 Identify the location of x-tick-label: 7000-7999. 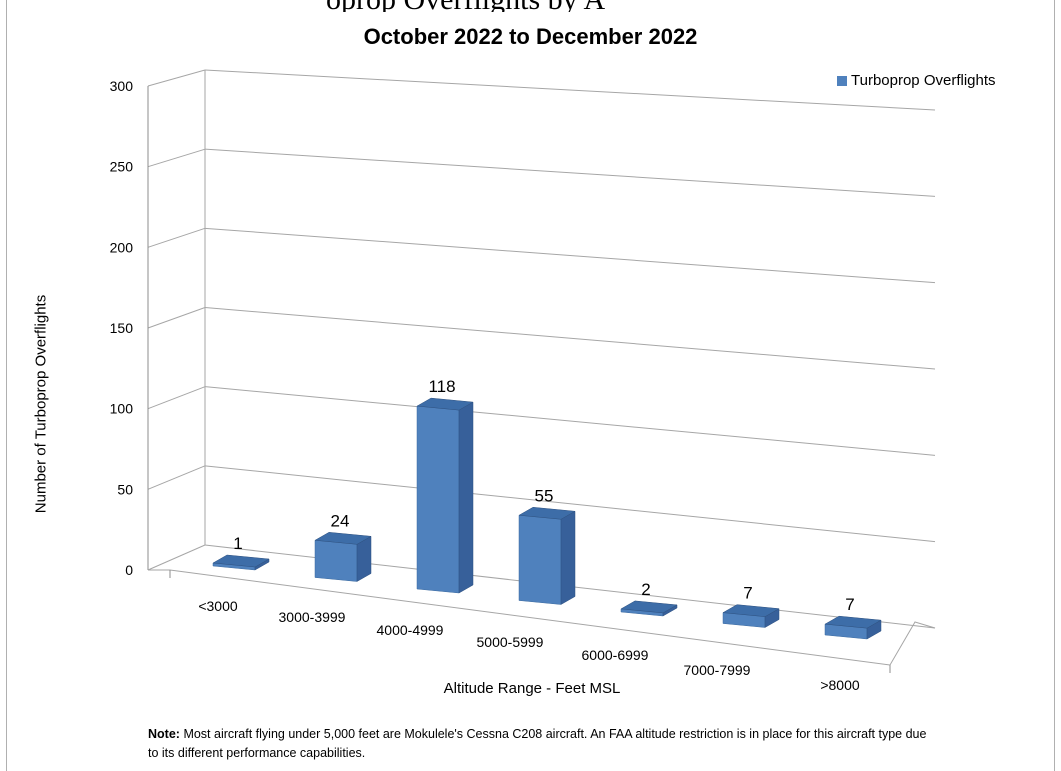
(717, 670).